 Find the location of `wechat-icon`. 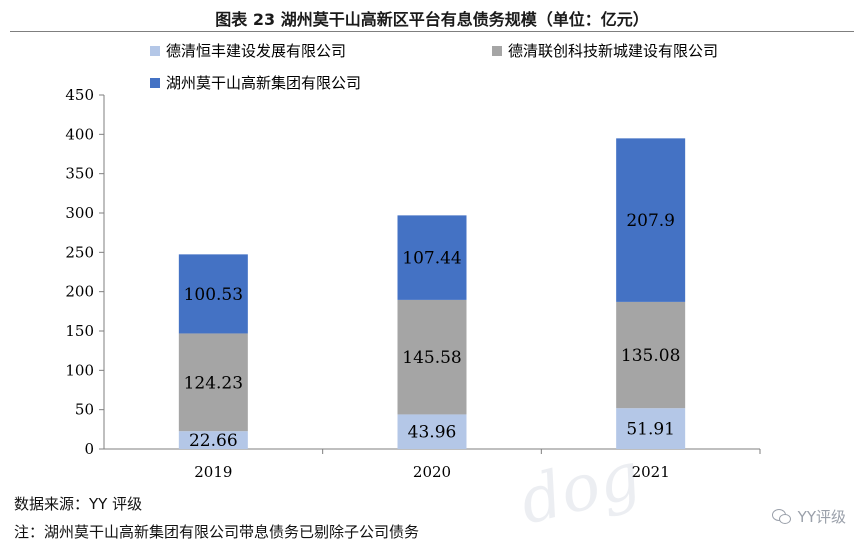

wechat-icon is located at coordinates (781, 516).